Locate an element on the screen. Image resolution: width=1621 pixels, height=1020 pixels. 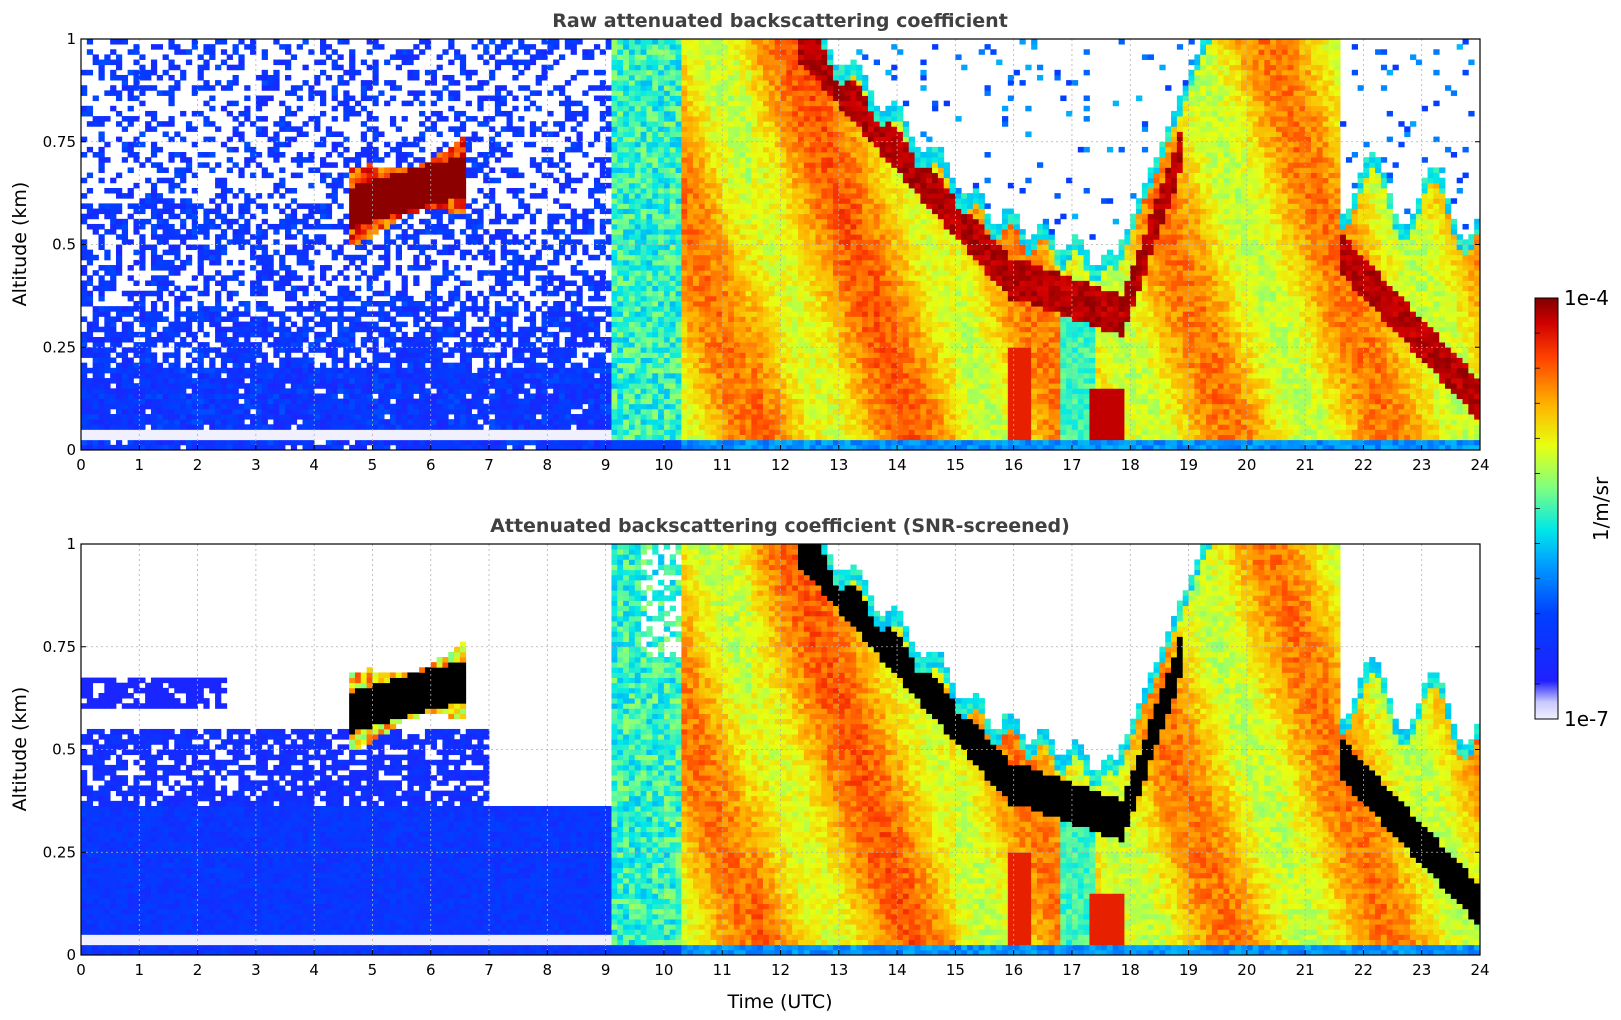
x-axis-label: Time (UTC) is located at coordinates (779, 1002).